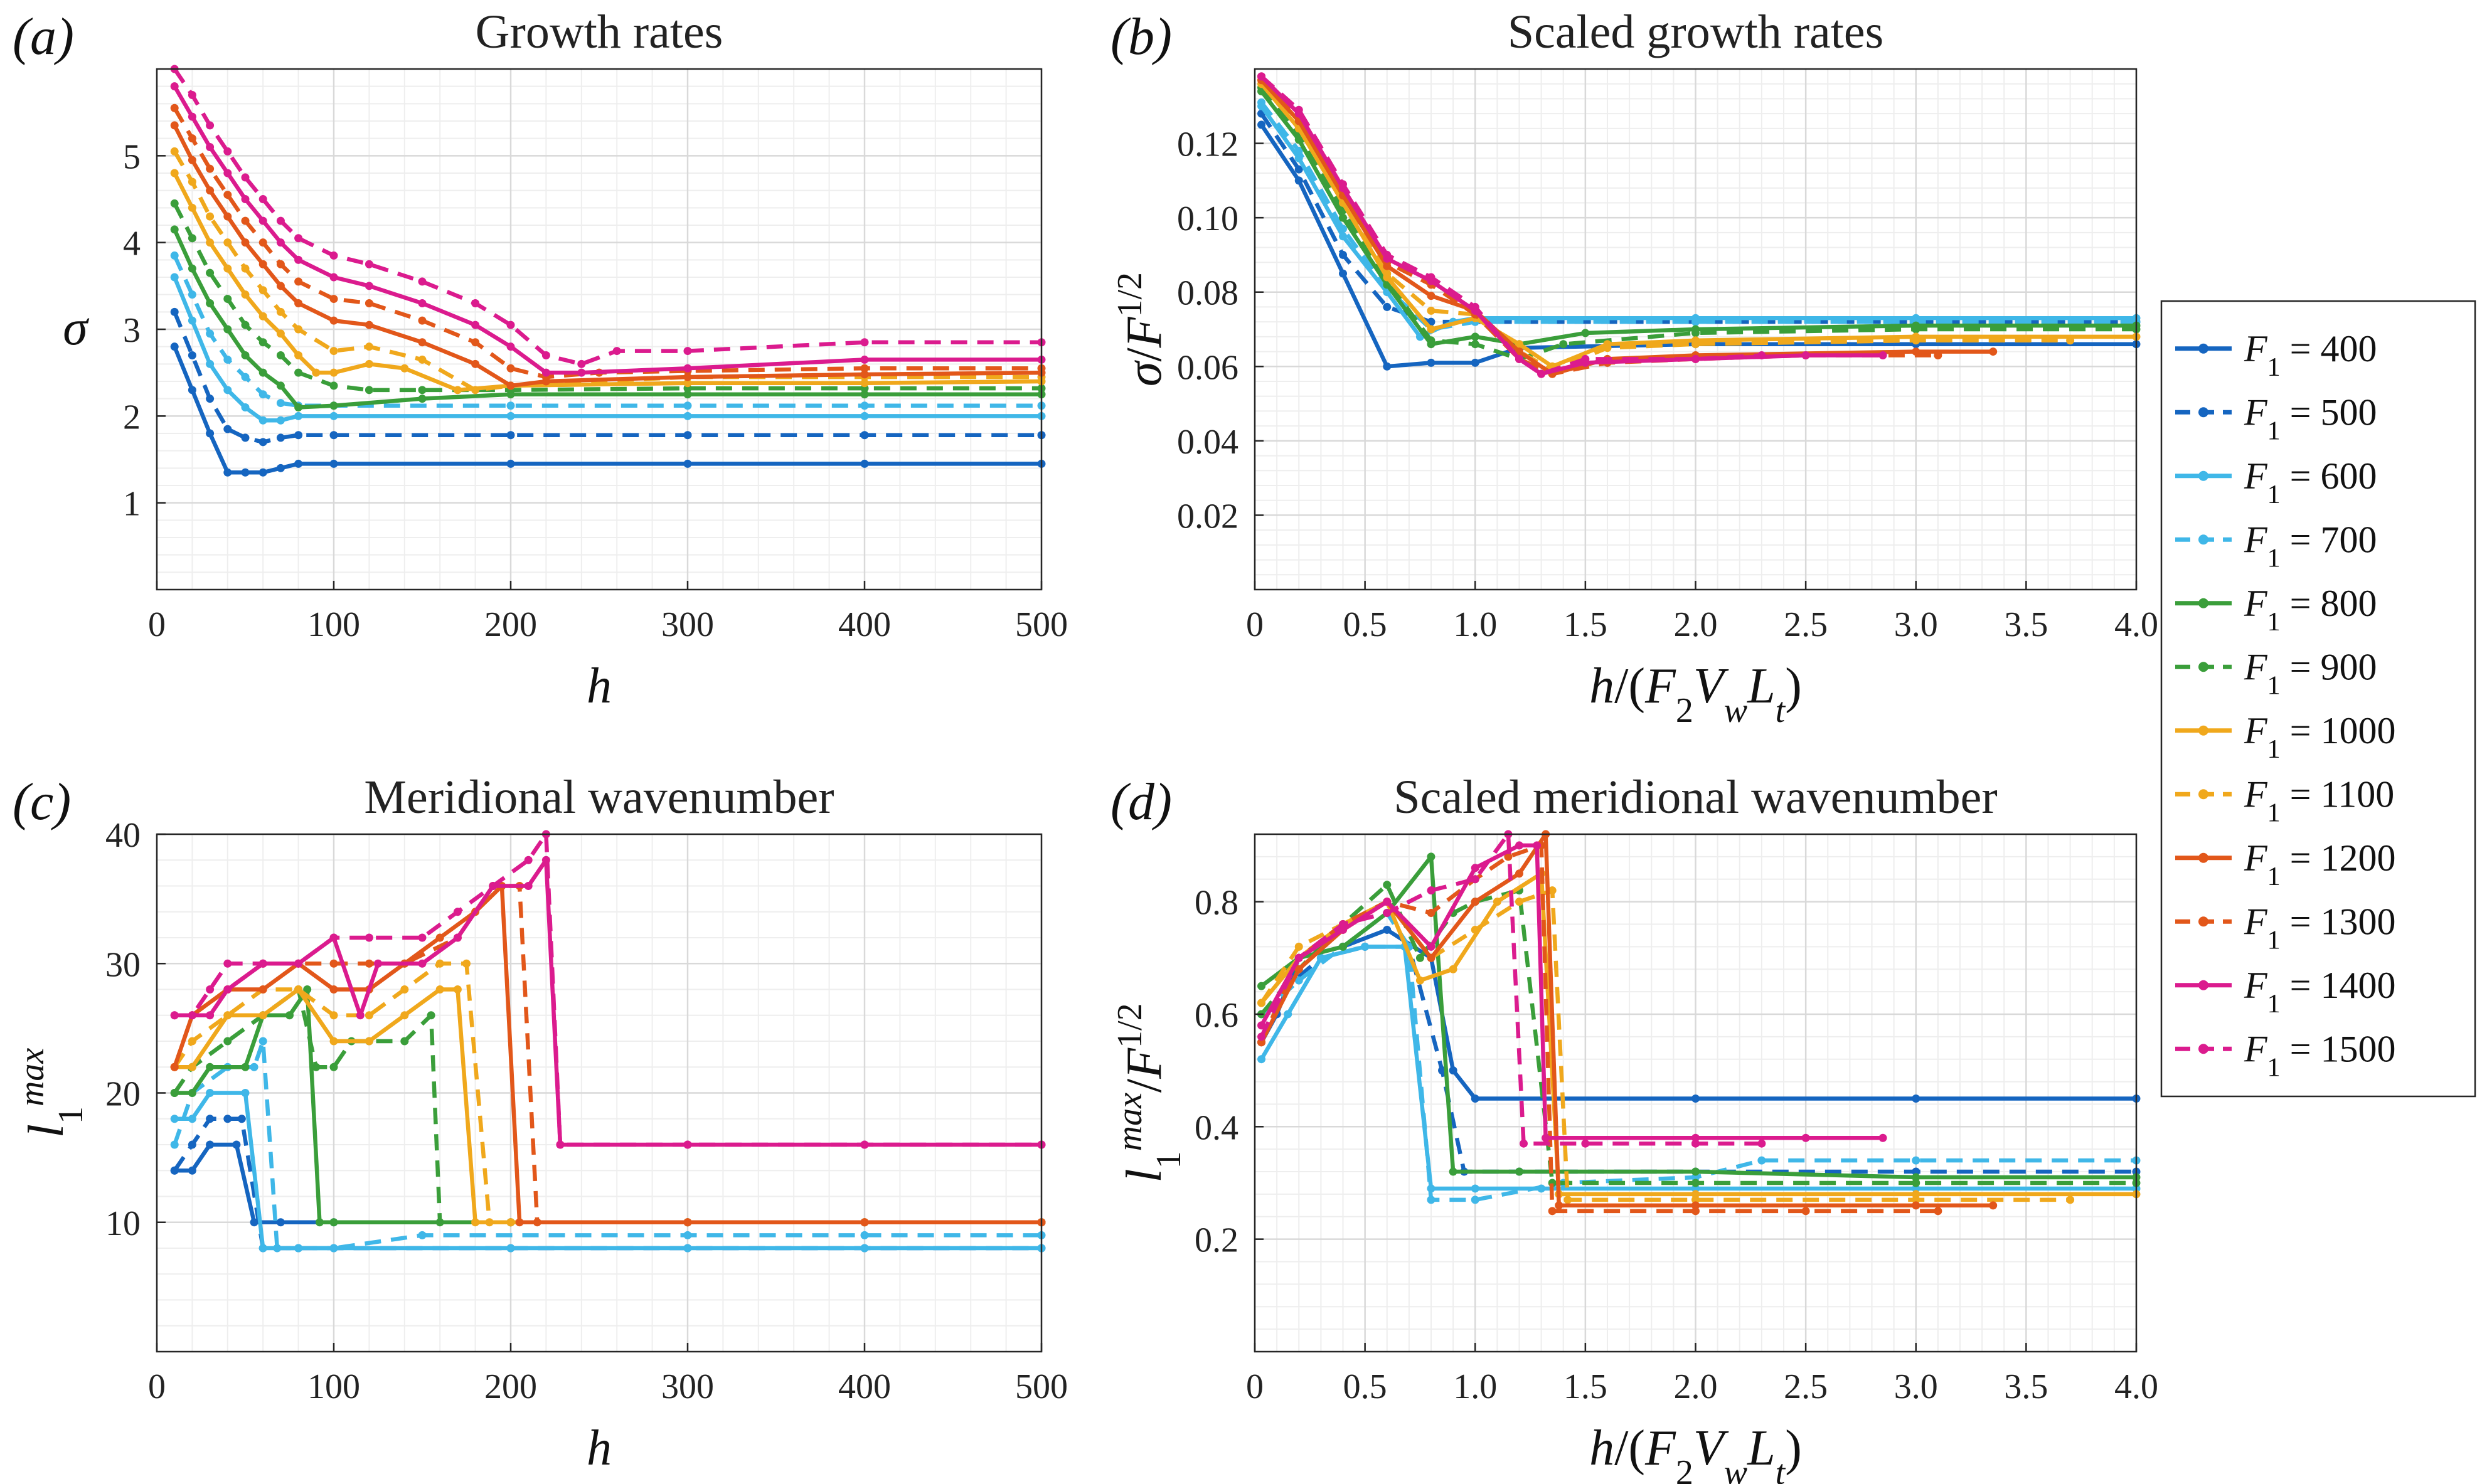  What do you see at coordinates (1216, 1127) in the screenshot?
I see `y-tick-label: 0.4` at bounding box center [1216, 1127].